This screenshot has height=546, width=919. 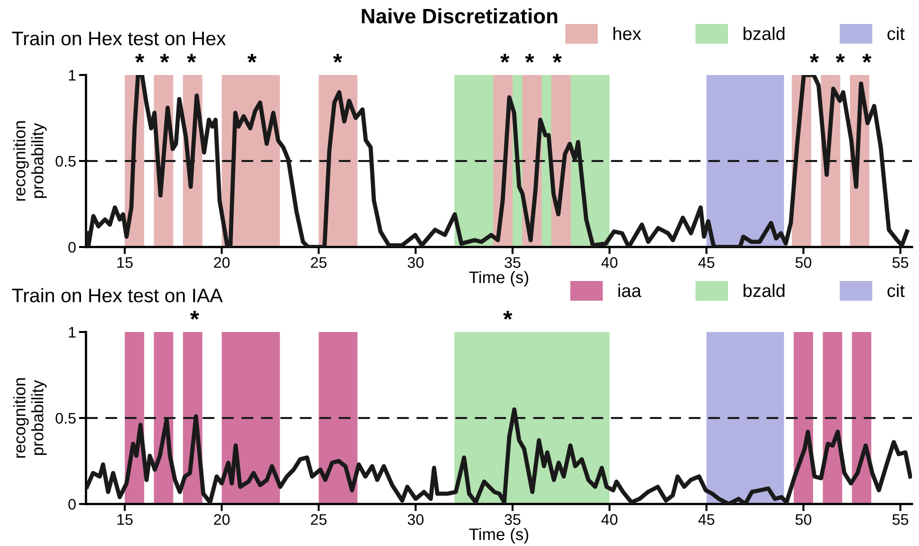 I want to click on chart-title: Naive Discretization, so click(x=460, y=16).